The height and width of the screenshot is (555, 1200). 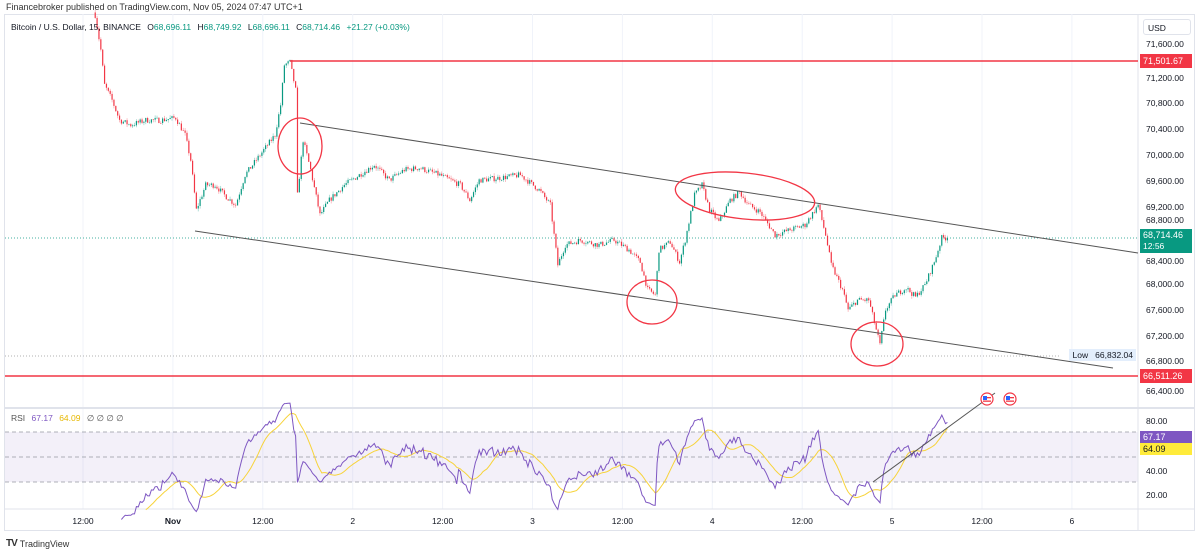 What do you see at coordinates (934, 437) in the screenshot?
I see `rsi-trendline` at bounding box center [934, 437].